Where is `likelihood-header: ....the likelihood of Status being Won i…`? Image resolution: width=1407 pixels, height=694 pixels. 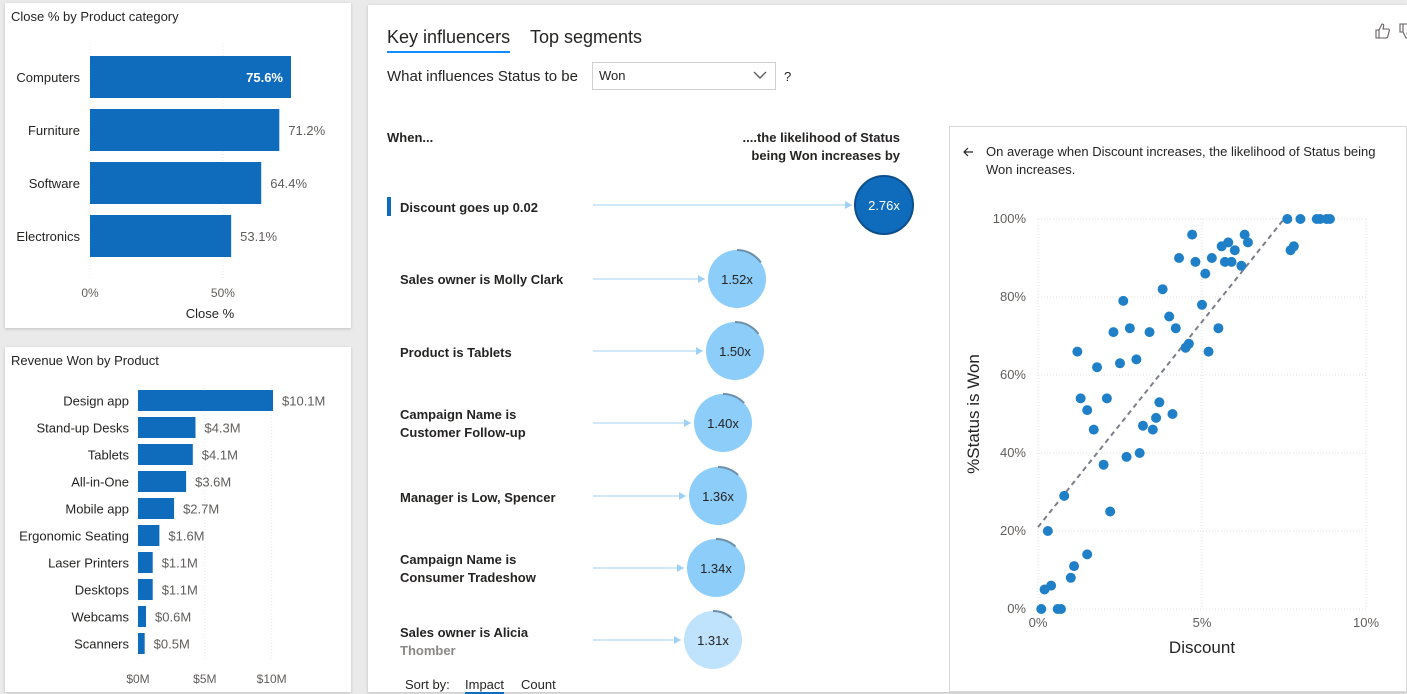
likelihood-header: ....the likelihood of Status being Won i… is located at coordinates (821, 146).